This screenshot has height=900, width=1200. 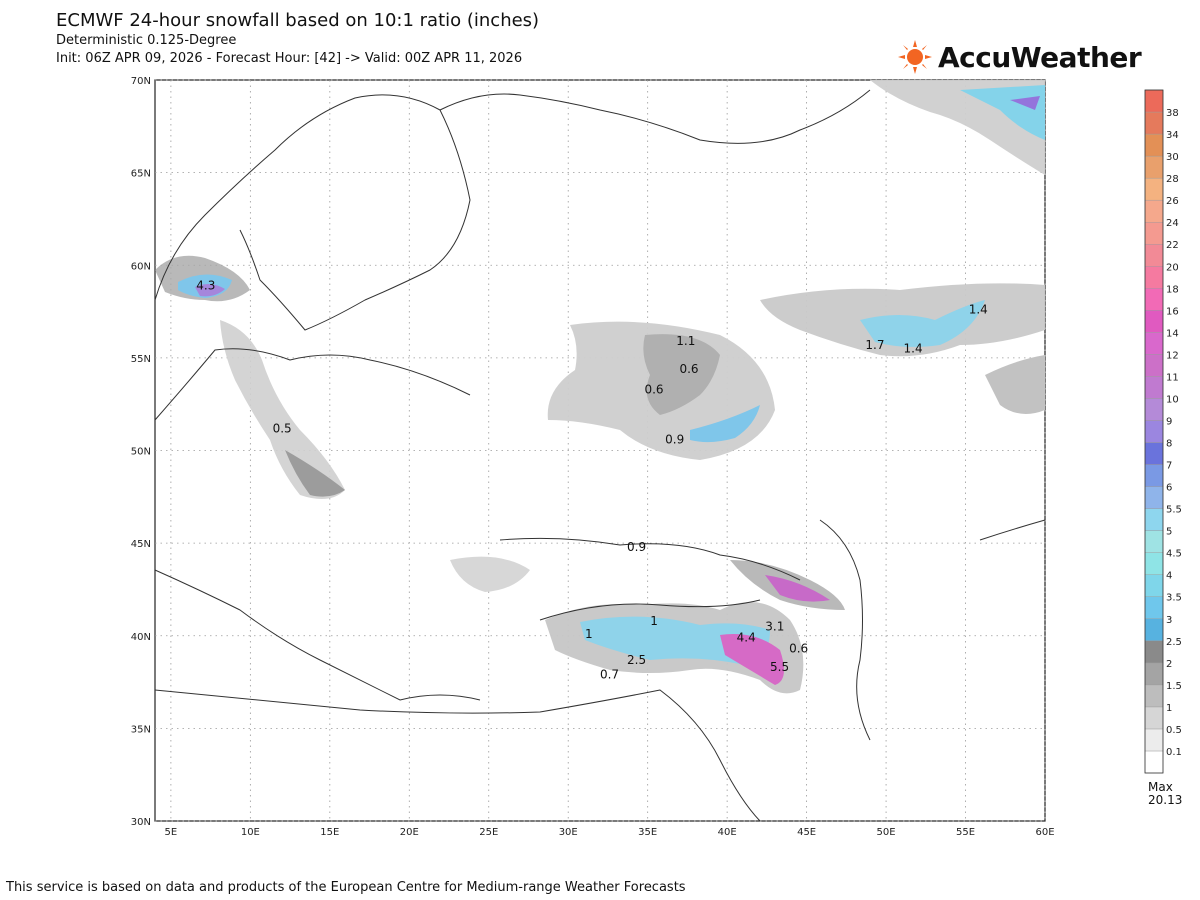 I want to click on colorbar-tick-label: 2, so click(x=1169, y=664).